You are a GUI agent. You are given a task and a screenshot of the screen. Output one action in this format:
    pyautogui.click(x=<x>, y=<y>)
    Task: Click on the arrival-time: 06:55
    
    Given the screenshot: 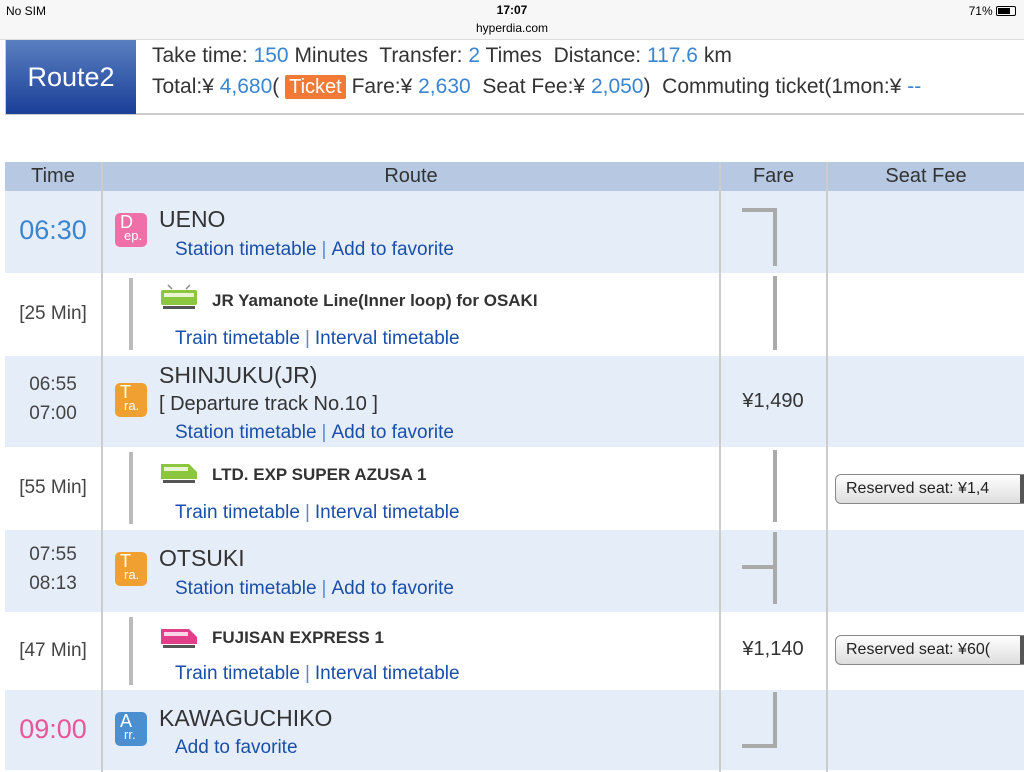 What is the action you would take?
    pyautogui.click(x=53, y=384)
    